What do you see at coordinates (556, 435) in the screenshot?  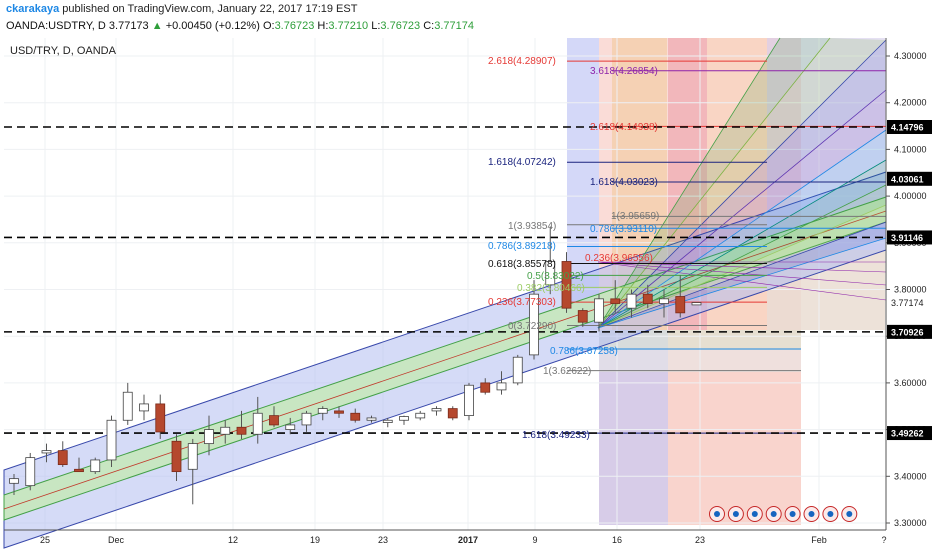 I see `fib-label: 1.618(3.49233)` at bounding box center [556, 435].